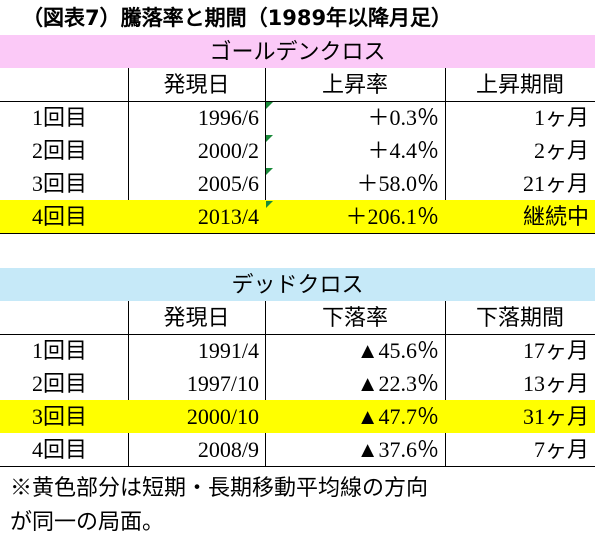 The image size is (602, 542). I want to click on caption: デッドクロス, so click(297, 284).